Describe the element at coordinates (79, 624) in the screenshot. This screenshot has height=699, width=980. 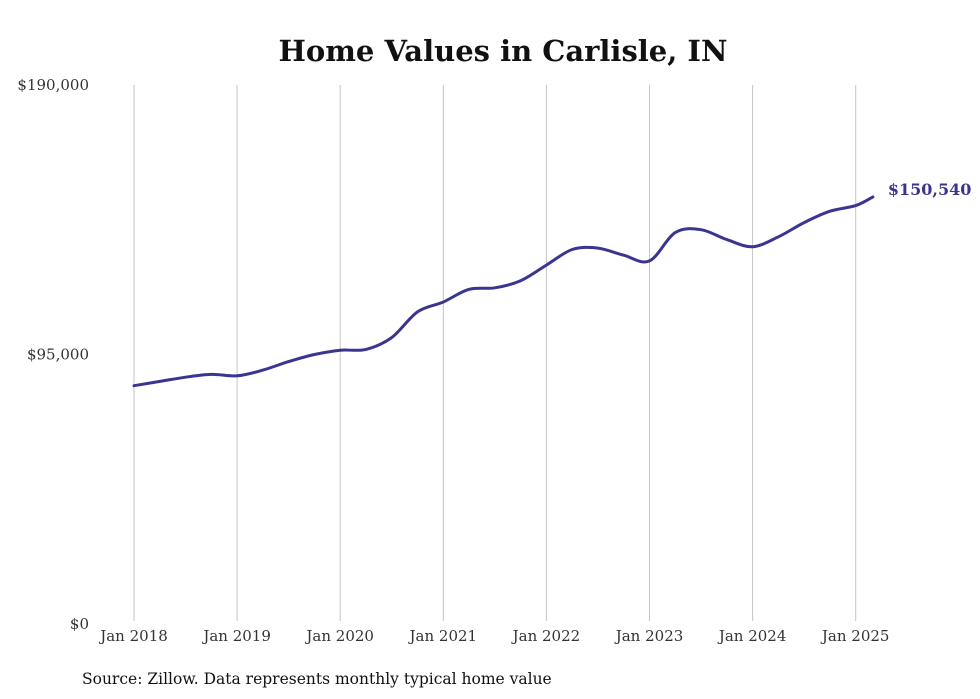
I see `y-tick-label: $0` at that location.